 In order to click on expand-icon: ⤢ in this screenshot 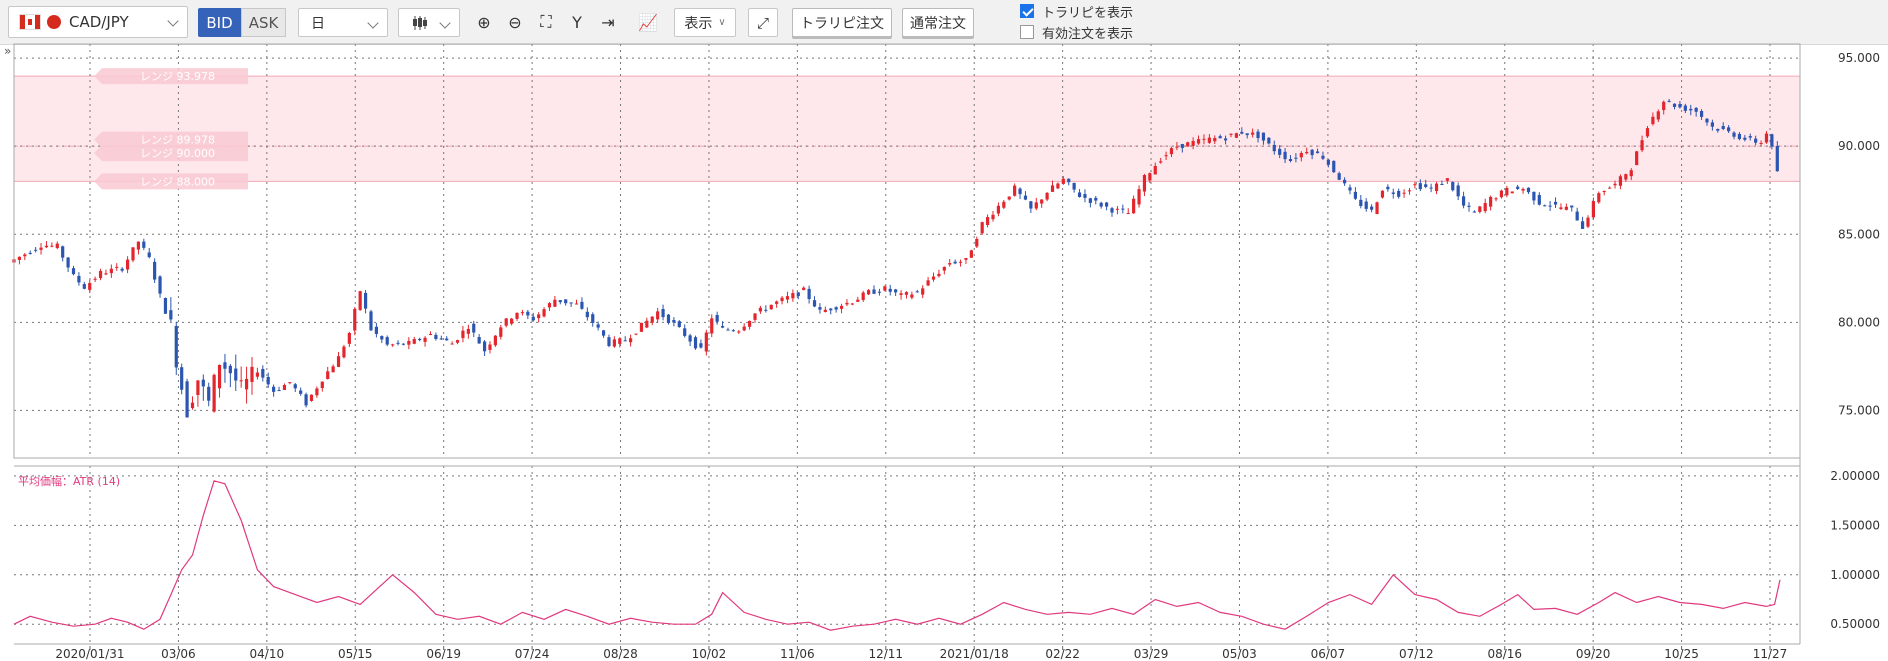, I will do `click(763, 22)`.